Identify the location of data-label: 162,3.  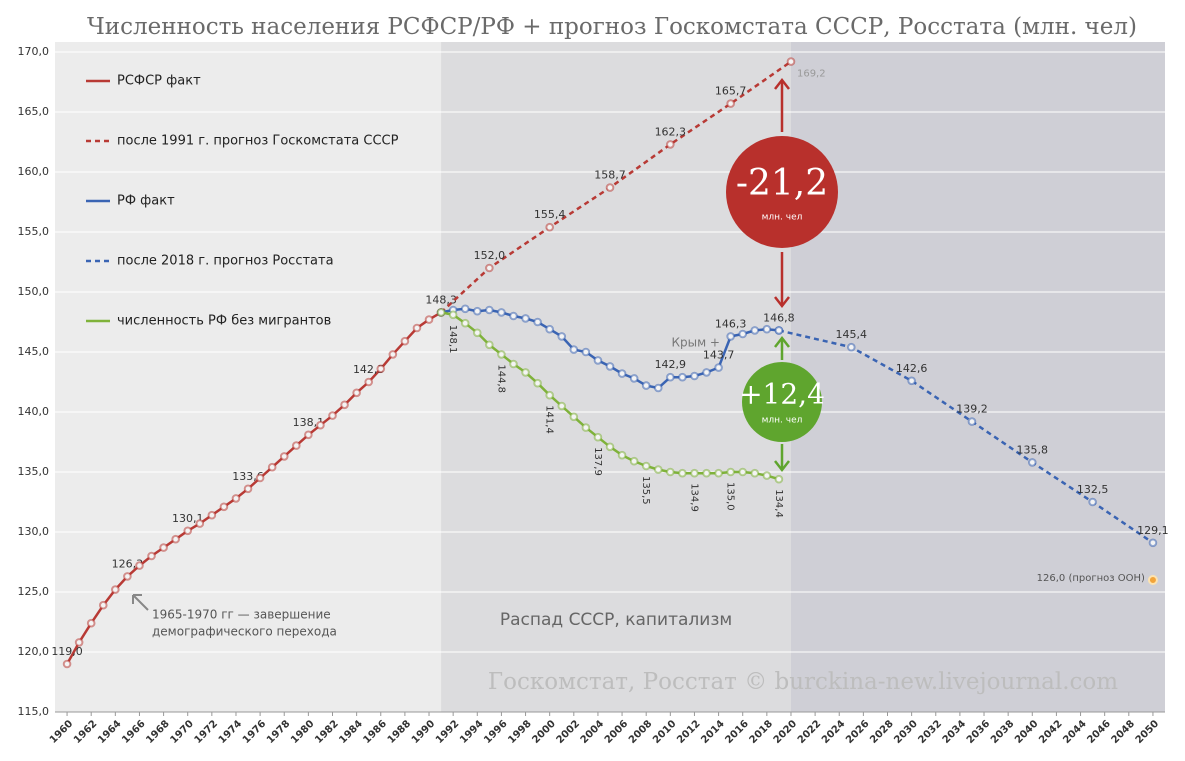
(671, 131).